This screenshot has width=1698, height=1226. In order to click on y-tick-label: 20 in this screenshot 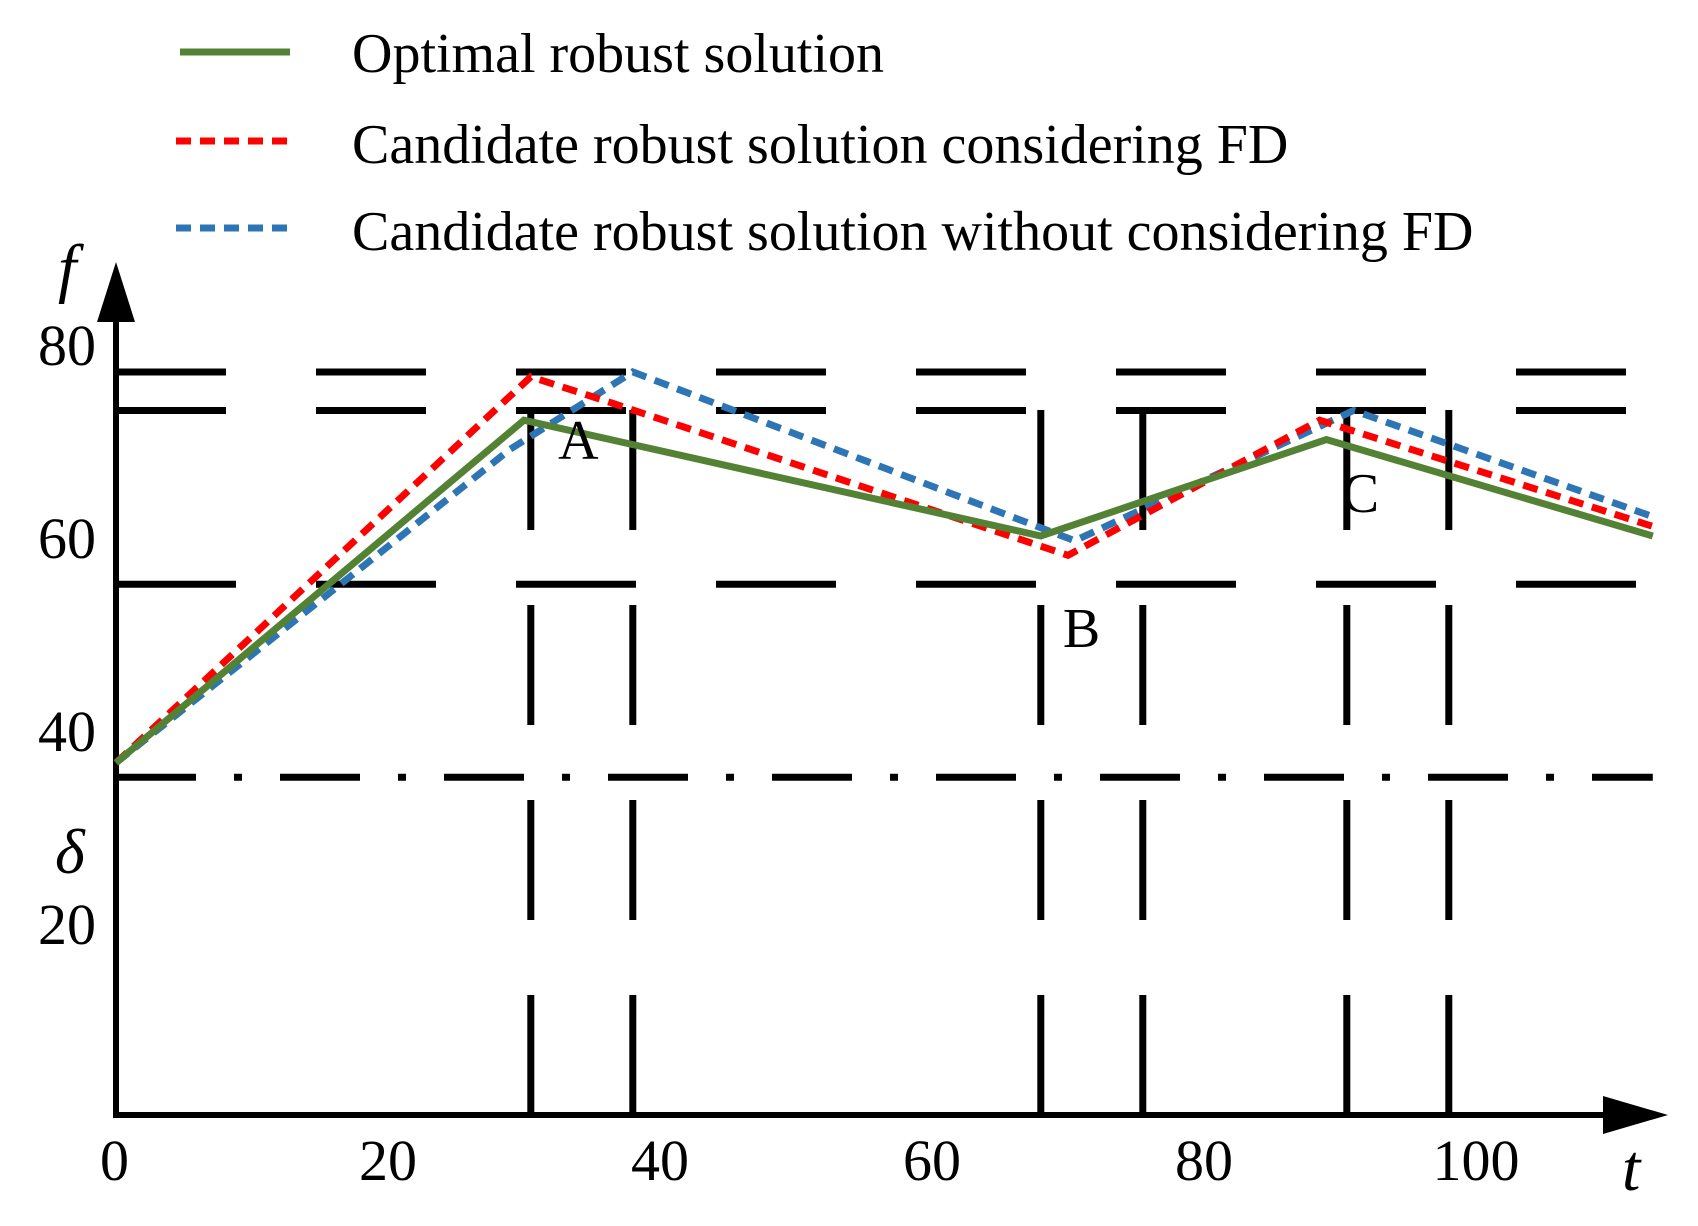, I will do `click(67, 924)`.